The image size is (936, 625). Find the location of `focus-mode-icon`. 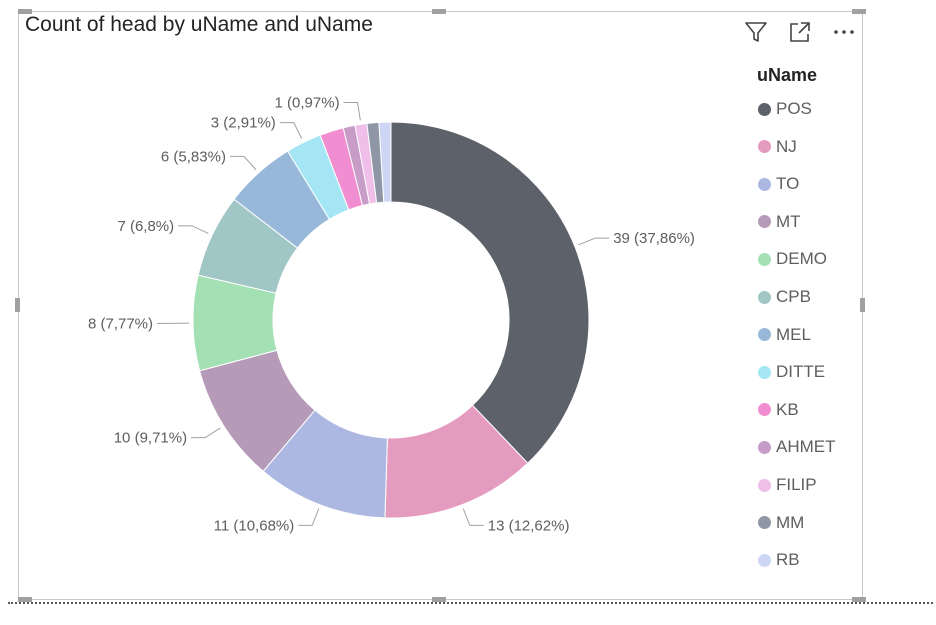

focus-mode-icon is located at coordinates (800, 32).